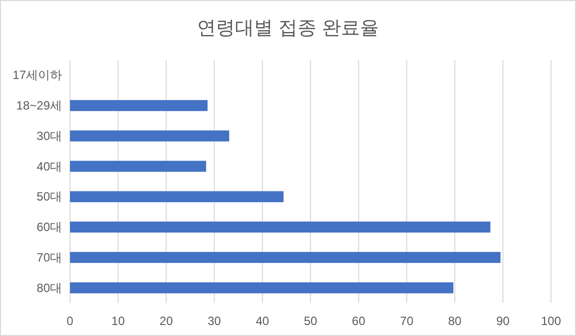  I want to click on y-tick-label: 40대, so click(49, 166).